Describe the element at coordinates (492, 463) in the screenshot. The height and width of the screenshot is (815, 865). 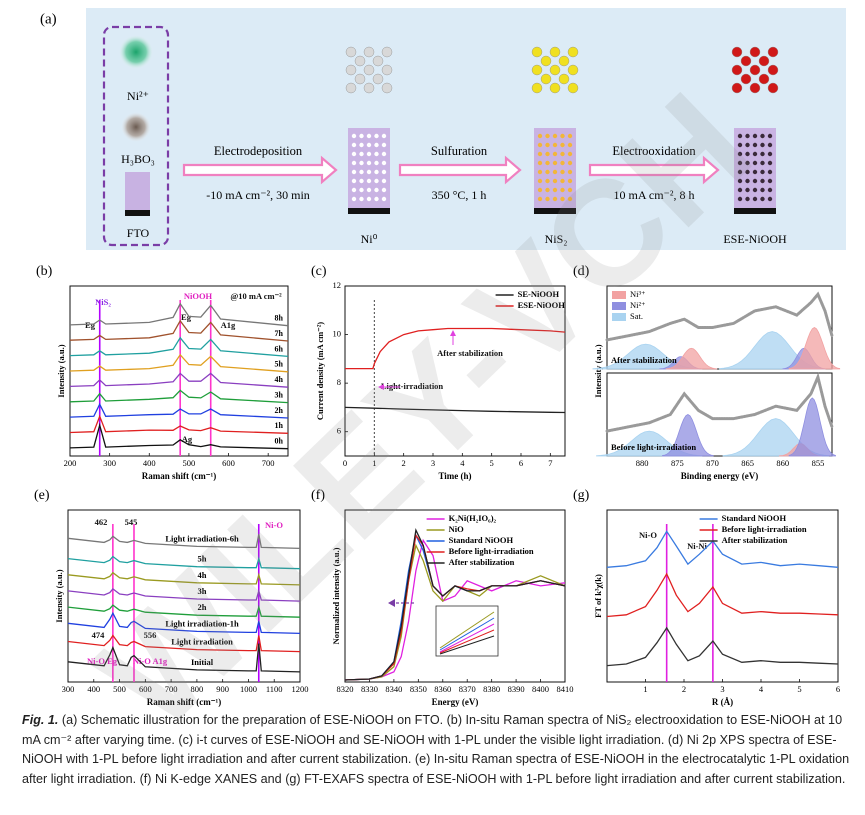
I see `x-tick-label: 5` at that location.